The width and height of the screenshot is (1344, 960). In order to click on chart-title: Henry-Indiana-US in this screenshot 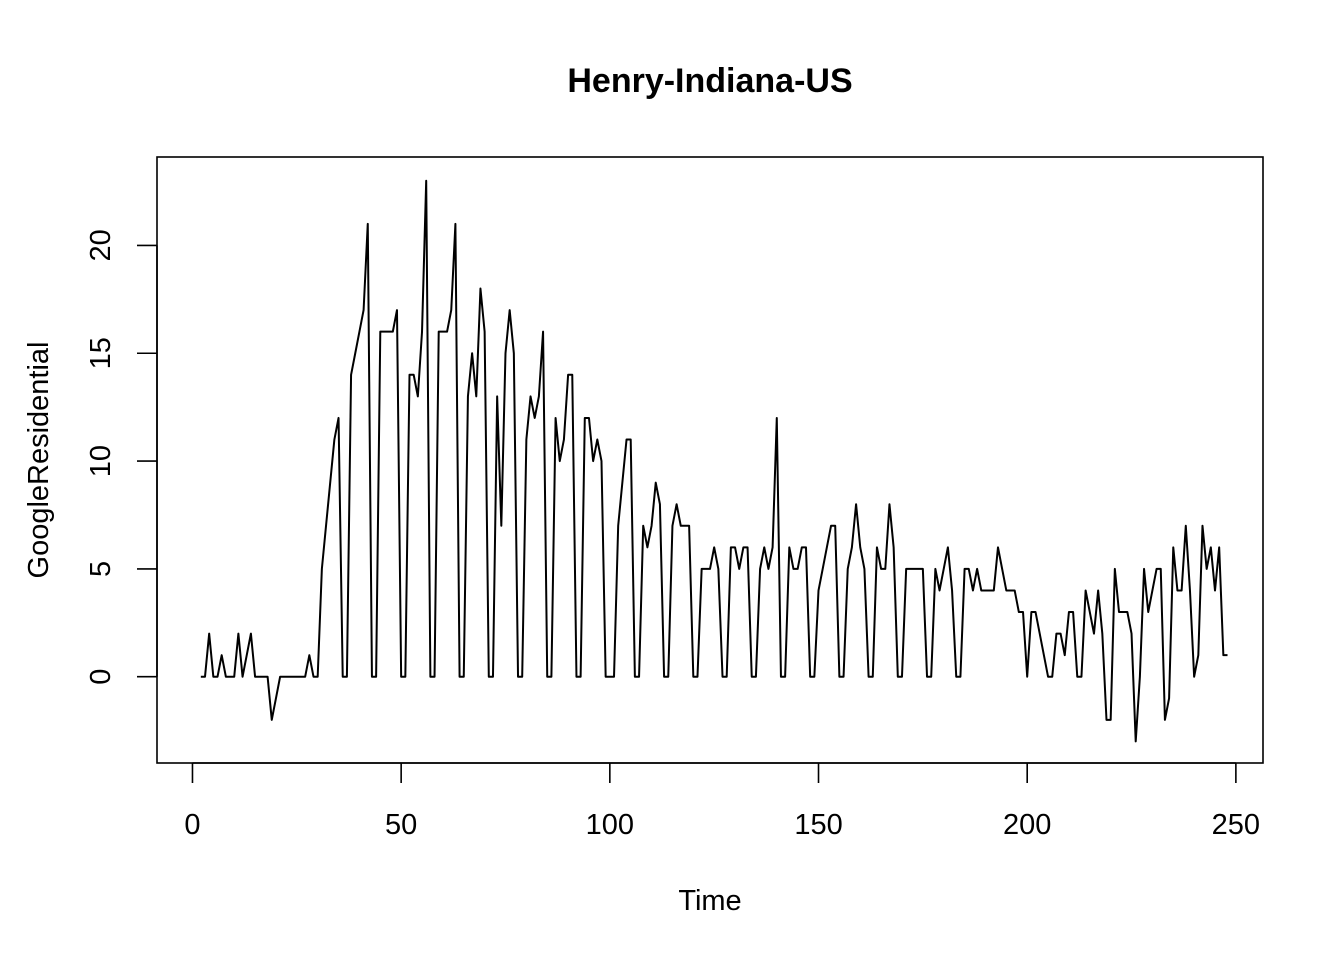, I will do `click(709, 81)`.